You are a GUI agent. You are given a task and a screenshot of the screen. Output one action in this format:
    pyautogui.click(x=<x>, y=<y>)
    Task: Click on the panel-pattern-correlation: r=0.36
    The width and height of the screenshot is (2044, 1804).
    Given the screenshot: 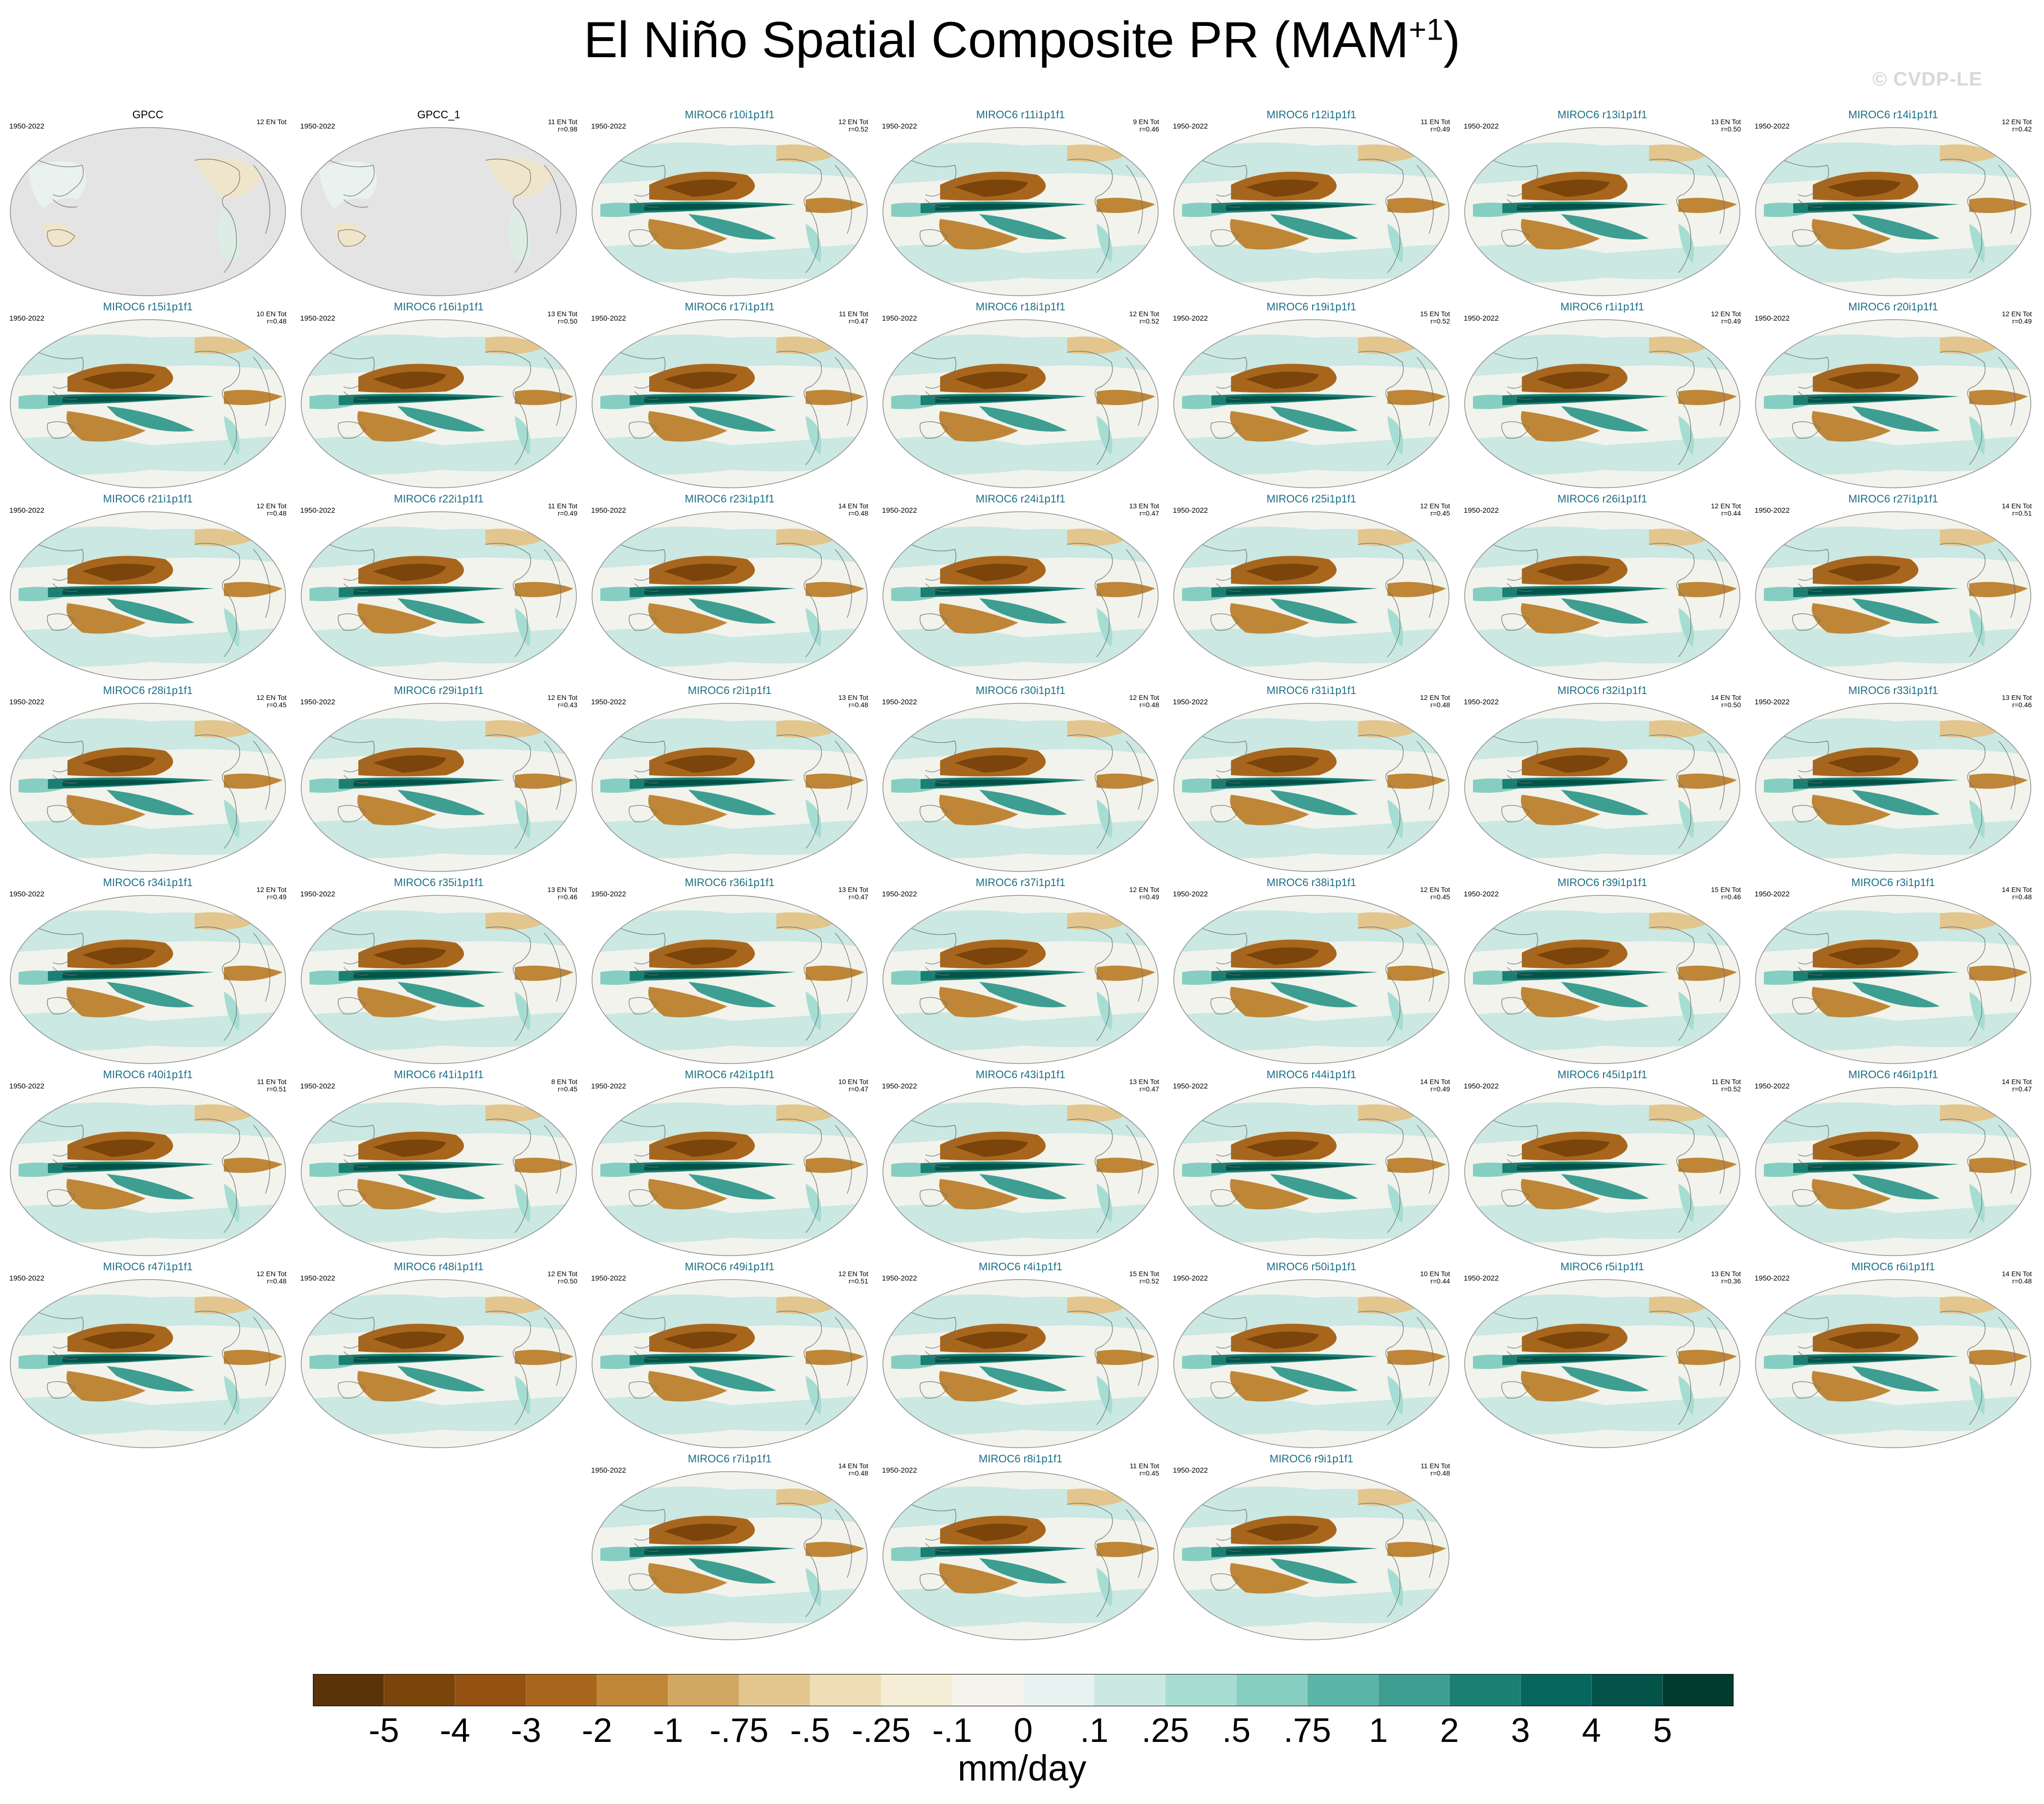 What is the action you would take?
    pyautogui.click(x=1731, y=1281)
    